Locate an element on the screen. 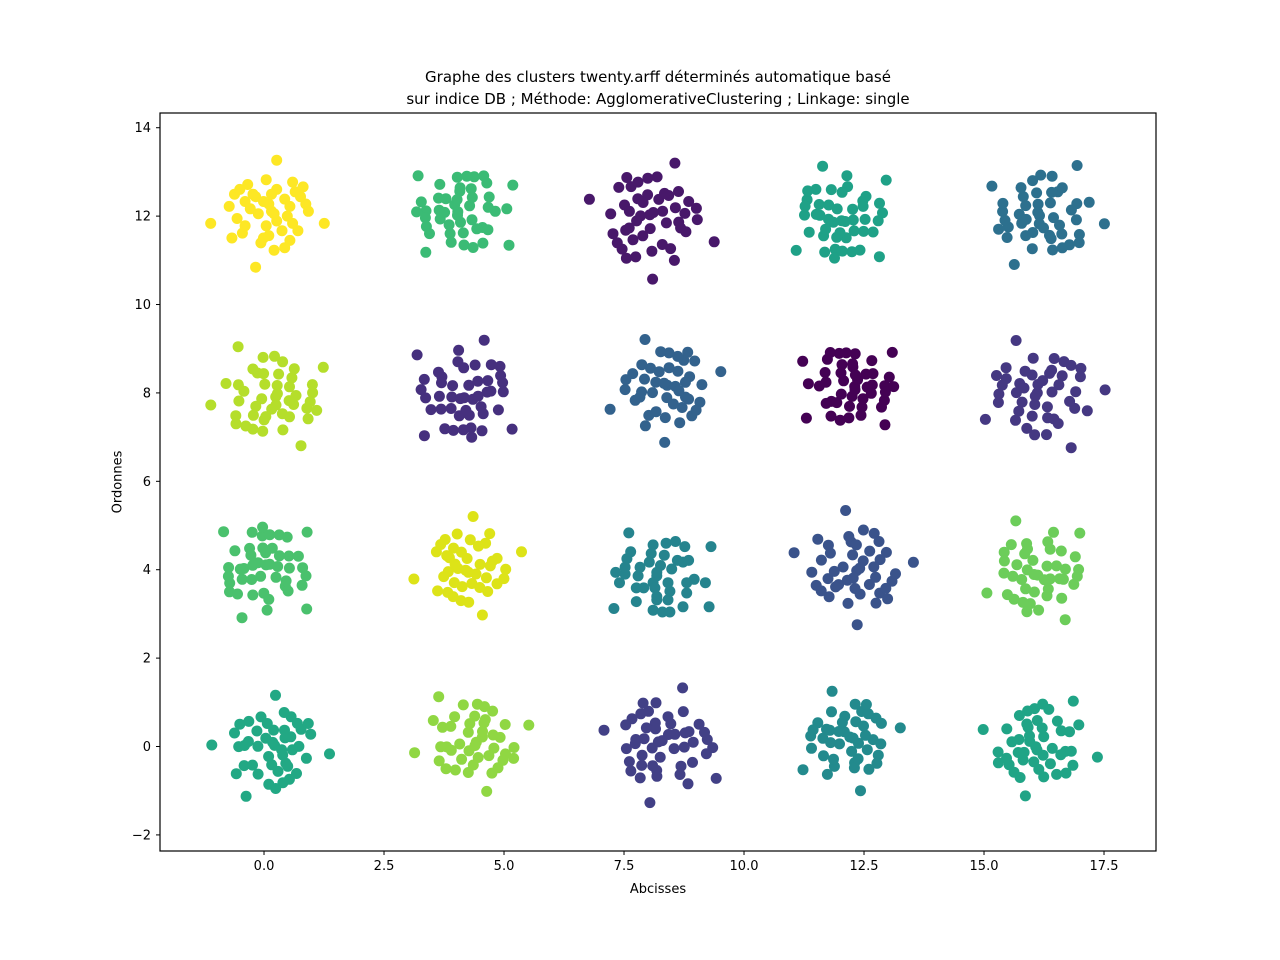  y-tick-label: 2 is located at coordinates (147, 659).